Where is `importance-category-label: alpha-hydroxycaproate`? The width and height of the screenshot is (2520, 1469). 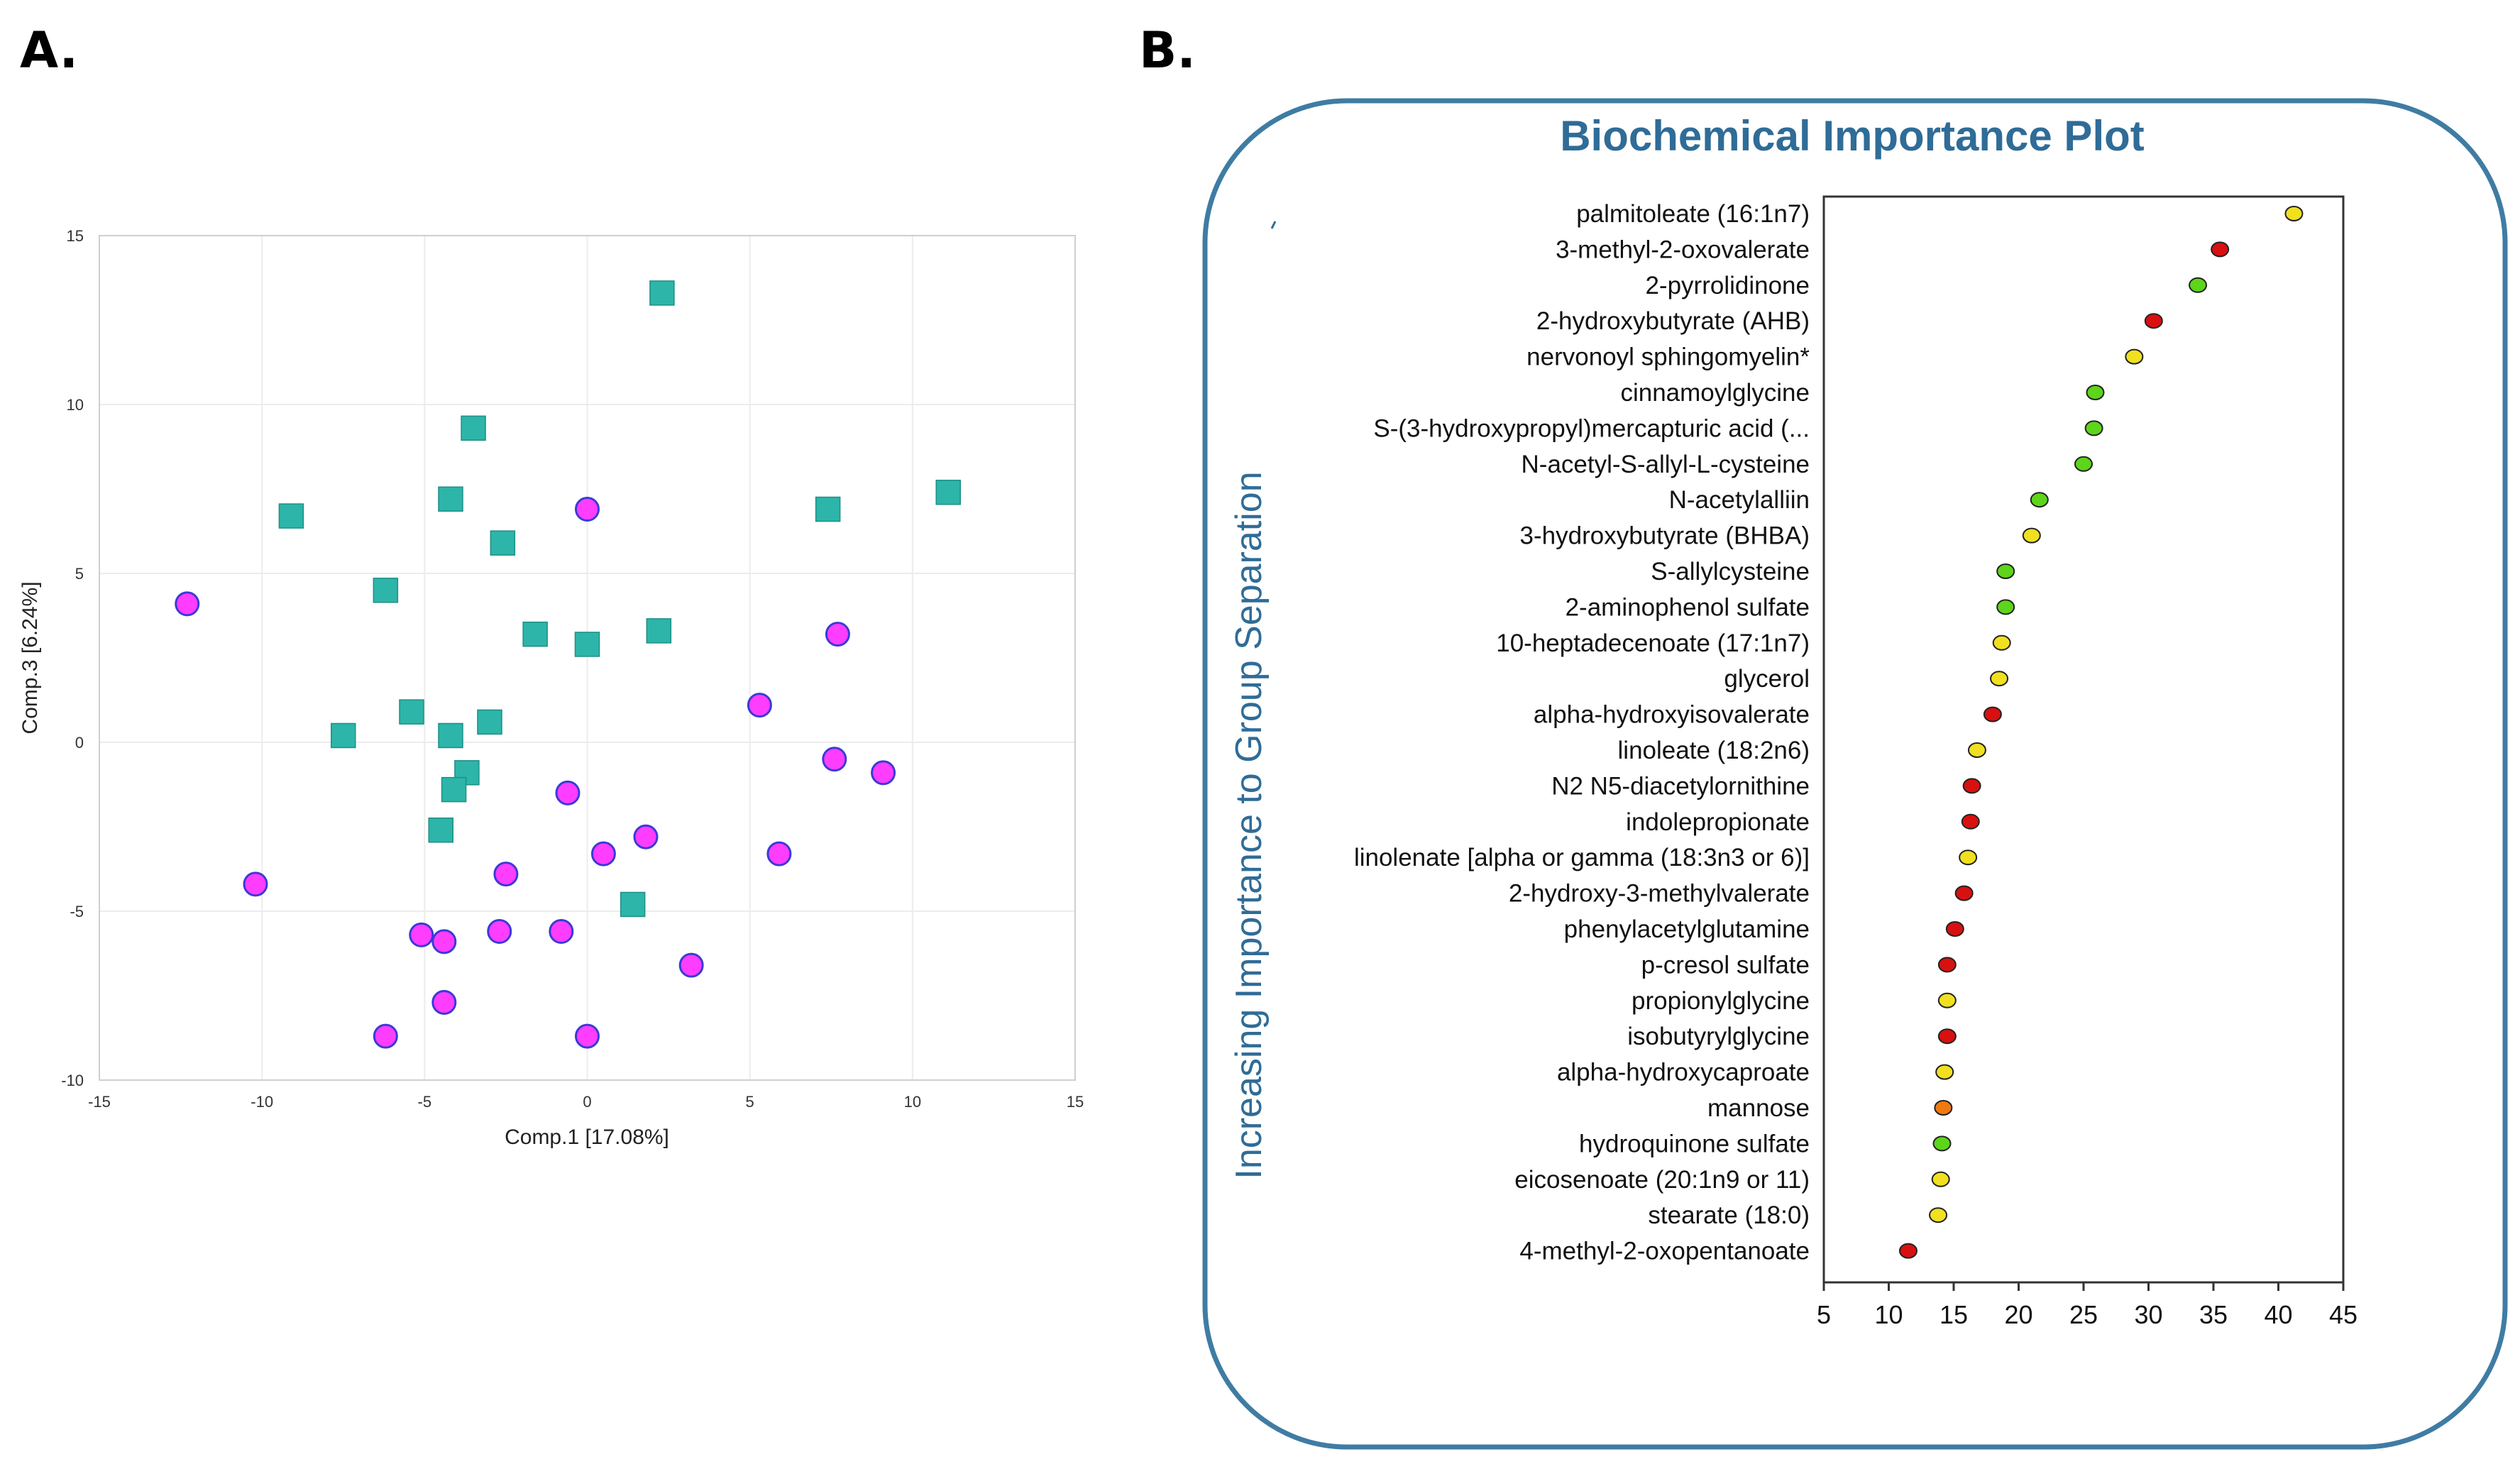
importance-category-label: alpha-hydroxycaproate is located at coordinates (1684, 1072).